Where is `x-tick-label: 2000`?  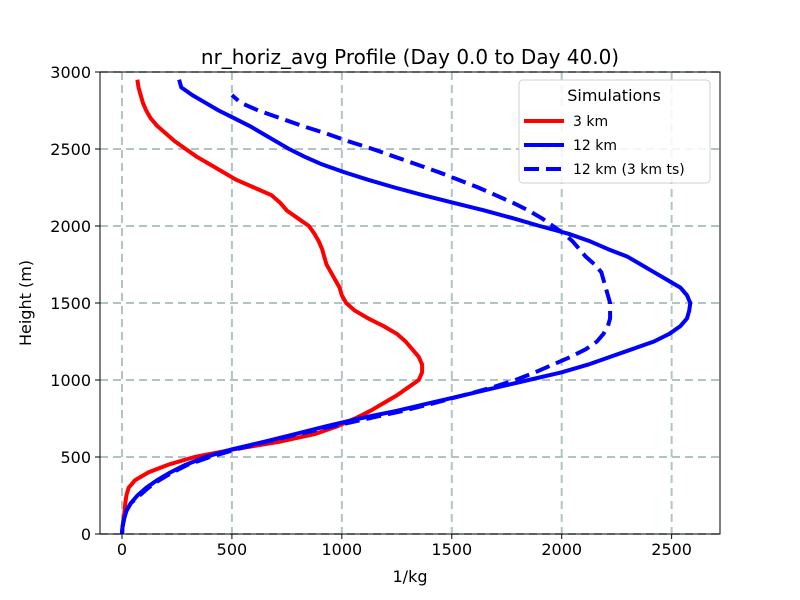 x-tick-label: 2000 is located at coordinates (561, 549).